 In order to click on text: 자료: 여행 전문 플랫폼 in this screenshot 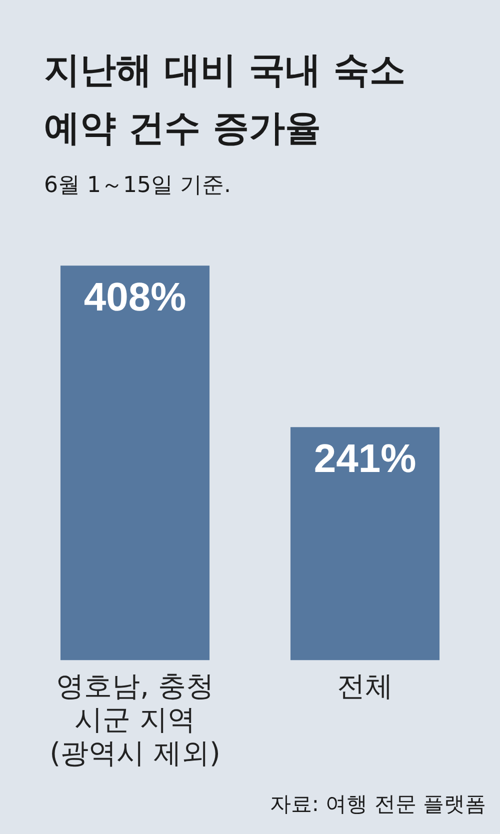, I will do `click(378, 804)`.